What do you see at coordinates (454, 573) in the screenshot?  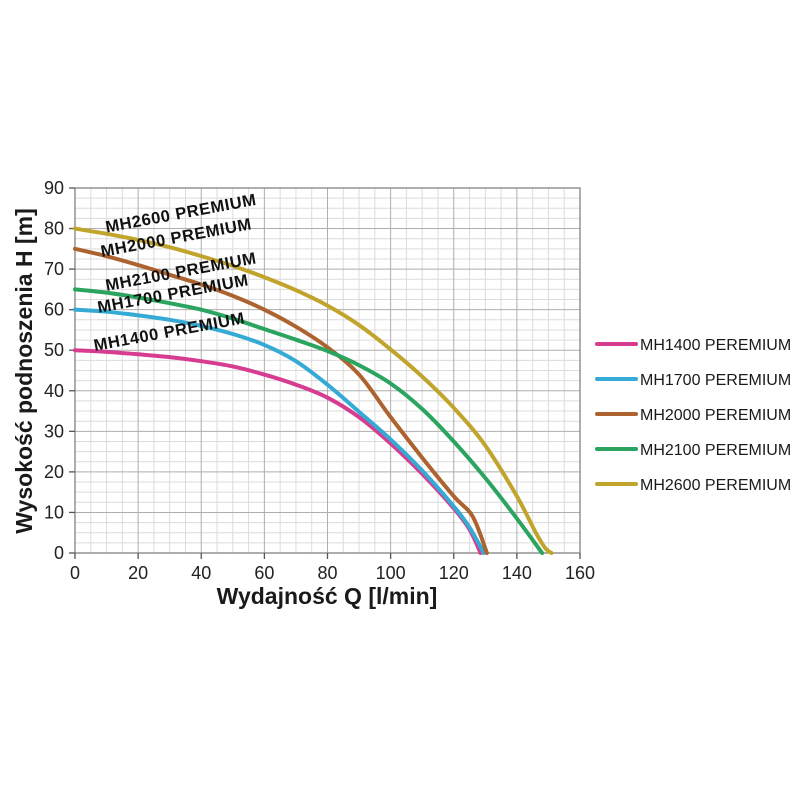 I see `x-tick-label: 120` at bounding box center [454, 573].